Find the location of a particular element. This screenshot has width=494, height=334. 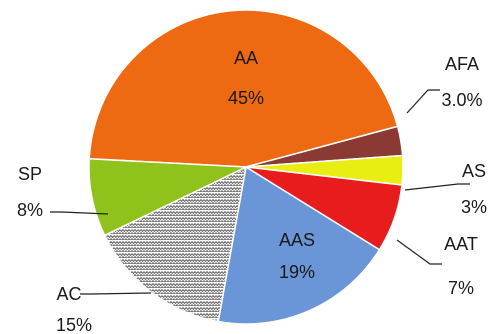

slice-percent-label: 7% is located at coordinates (461, 288).